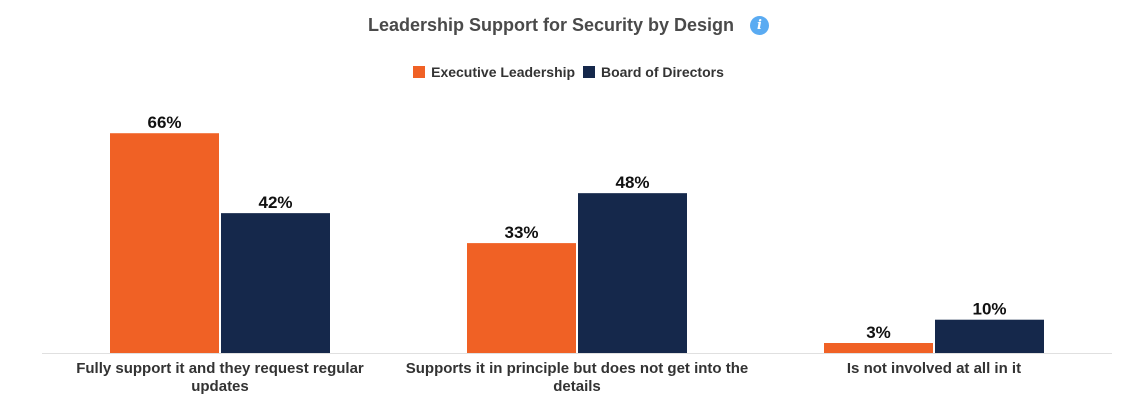 The image size is (1137, 401). I want to click on legend-swatch-board-of-directors, so click(588, 72).